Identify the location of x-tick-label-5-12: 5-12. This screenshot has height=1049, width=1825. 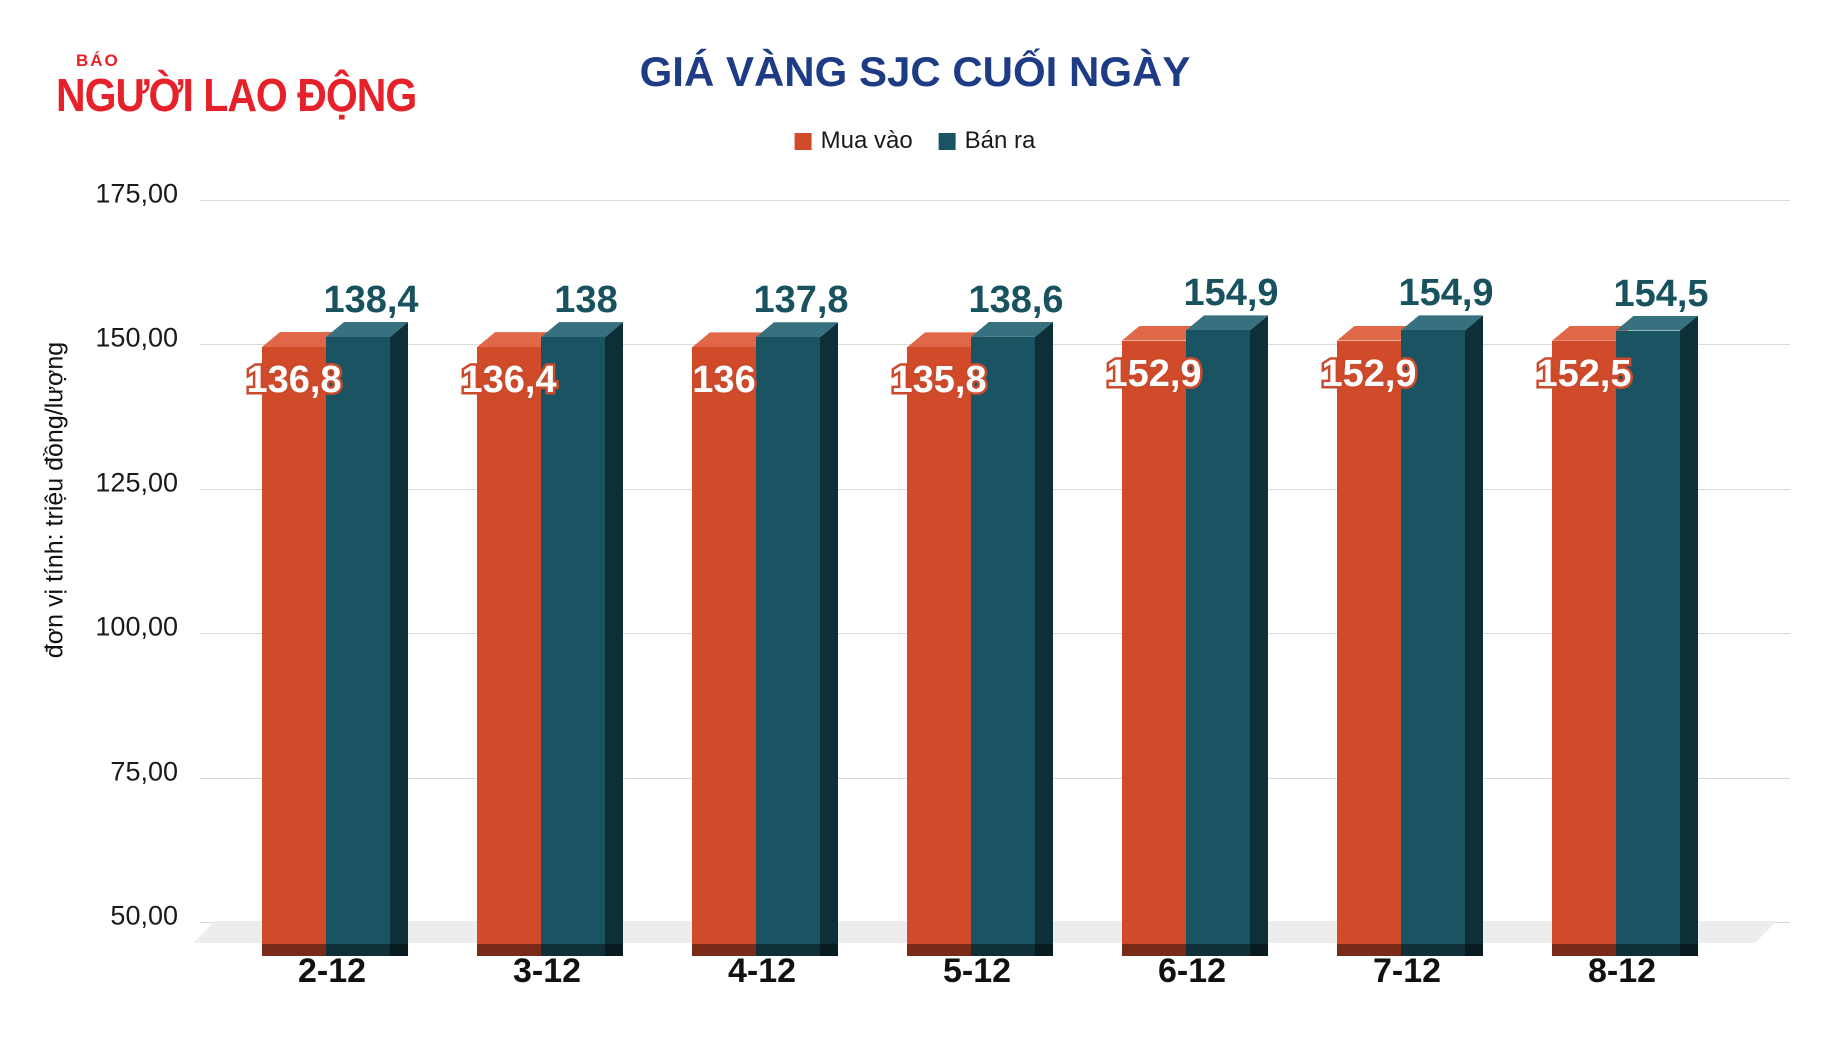
(977, 971).